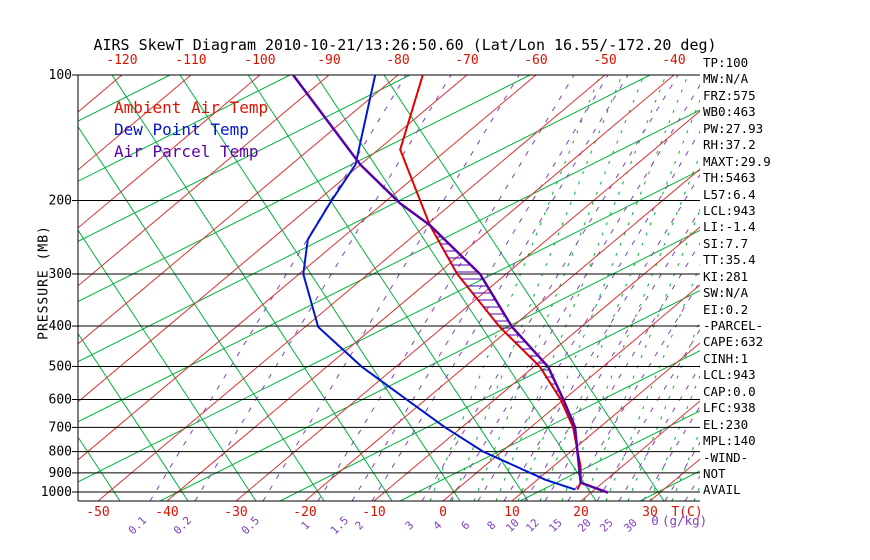 Image resolution: width=870 pixels, height=560 pixels. What do you see at coordinates (630, 525) in the screenshot?
I see `mixing-ratio-label: 30` at bounding box center [630, 525].